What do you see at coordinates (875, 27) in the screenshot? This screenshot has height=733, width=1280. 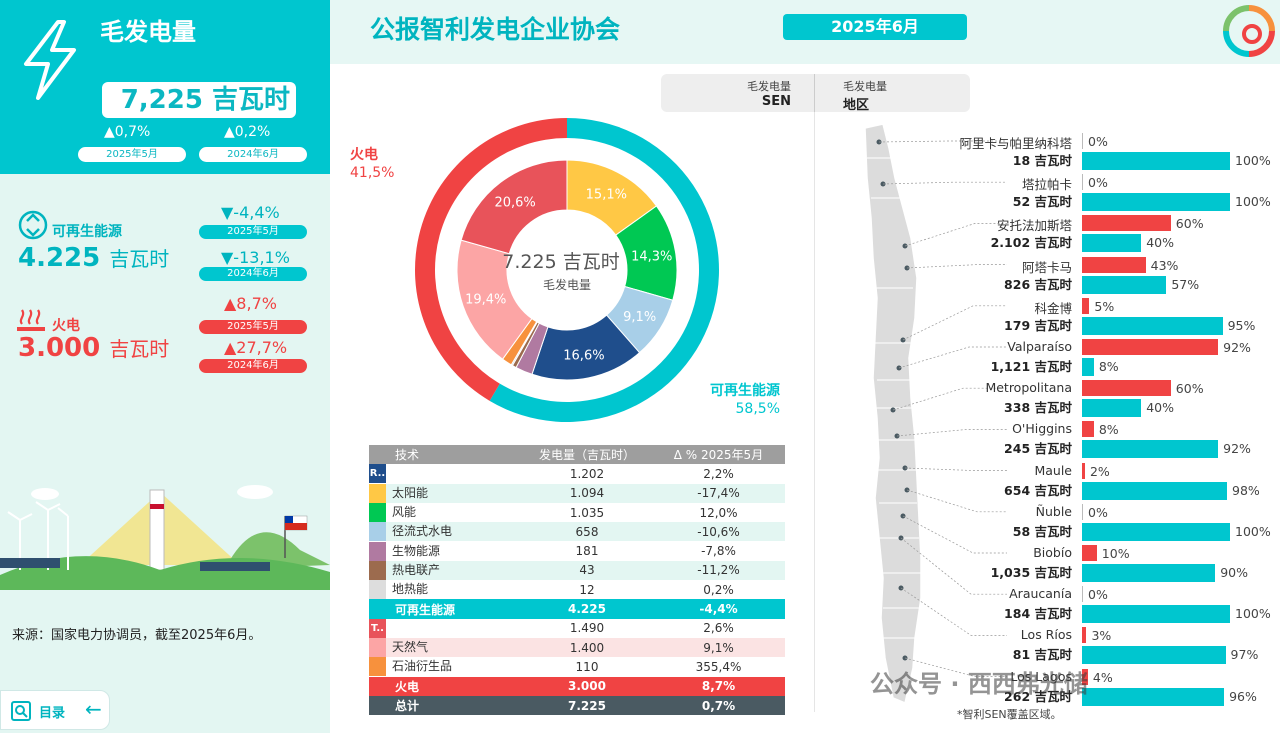 I see `date-badge: 2025年6月` at bounding box center [875, 27].